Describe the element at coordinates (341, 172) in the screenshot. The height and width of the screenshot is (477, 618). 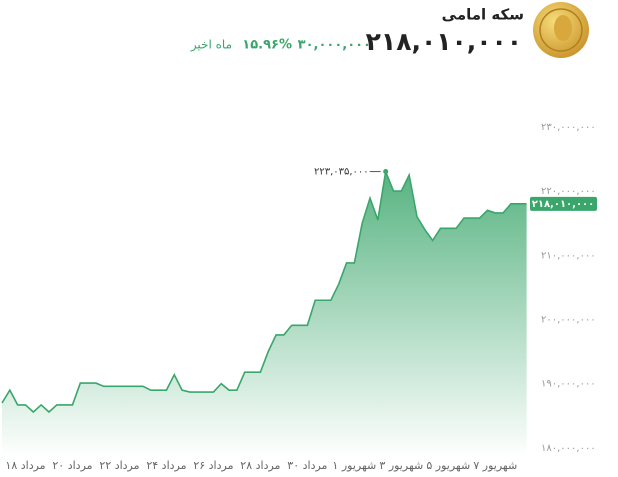
I see `max-label: ۲۲۳,۰۳۵,۰۰۰` at that location.